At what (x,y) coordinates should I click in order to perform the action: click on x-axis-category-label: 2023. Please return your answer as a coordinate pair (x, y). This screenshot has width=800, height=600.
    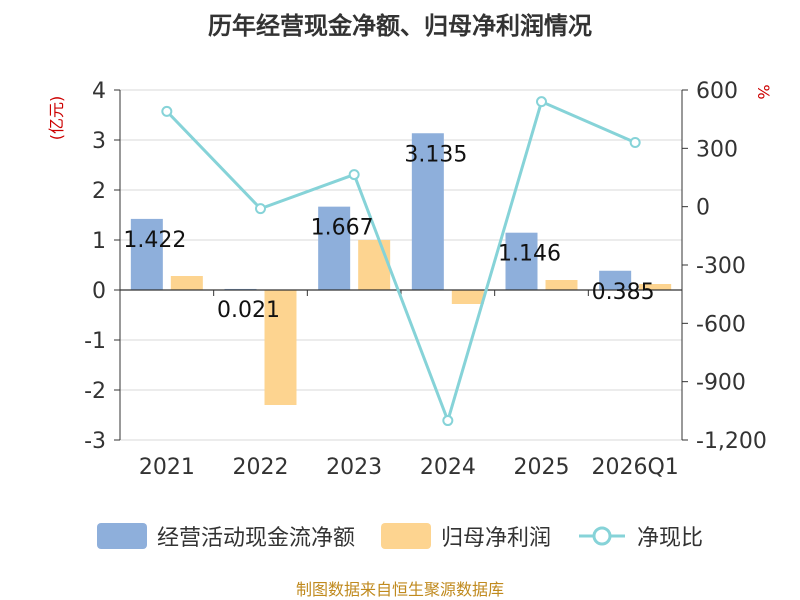
    Looking at the image, I should click on (354, 467).